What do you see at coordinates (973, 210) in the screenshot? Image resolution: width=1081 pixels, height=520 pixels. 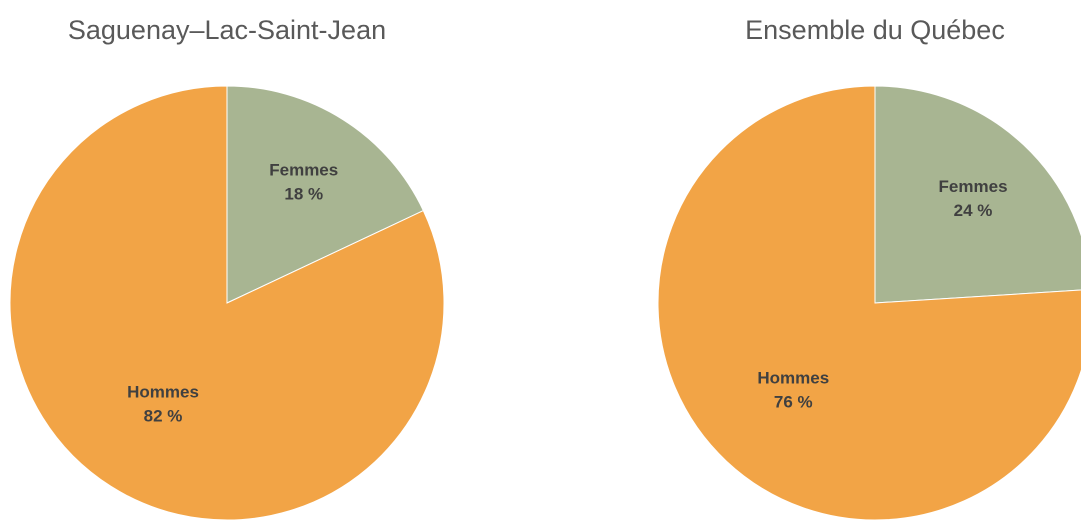 I see `slice-value-label: 24 %` at bounding box center [973, 210].